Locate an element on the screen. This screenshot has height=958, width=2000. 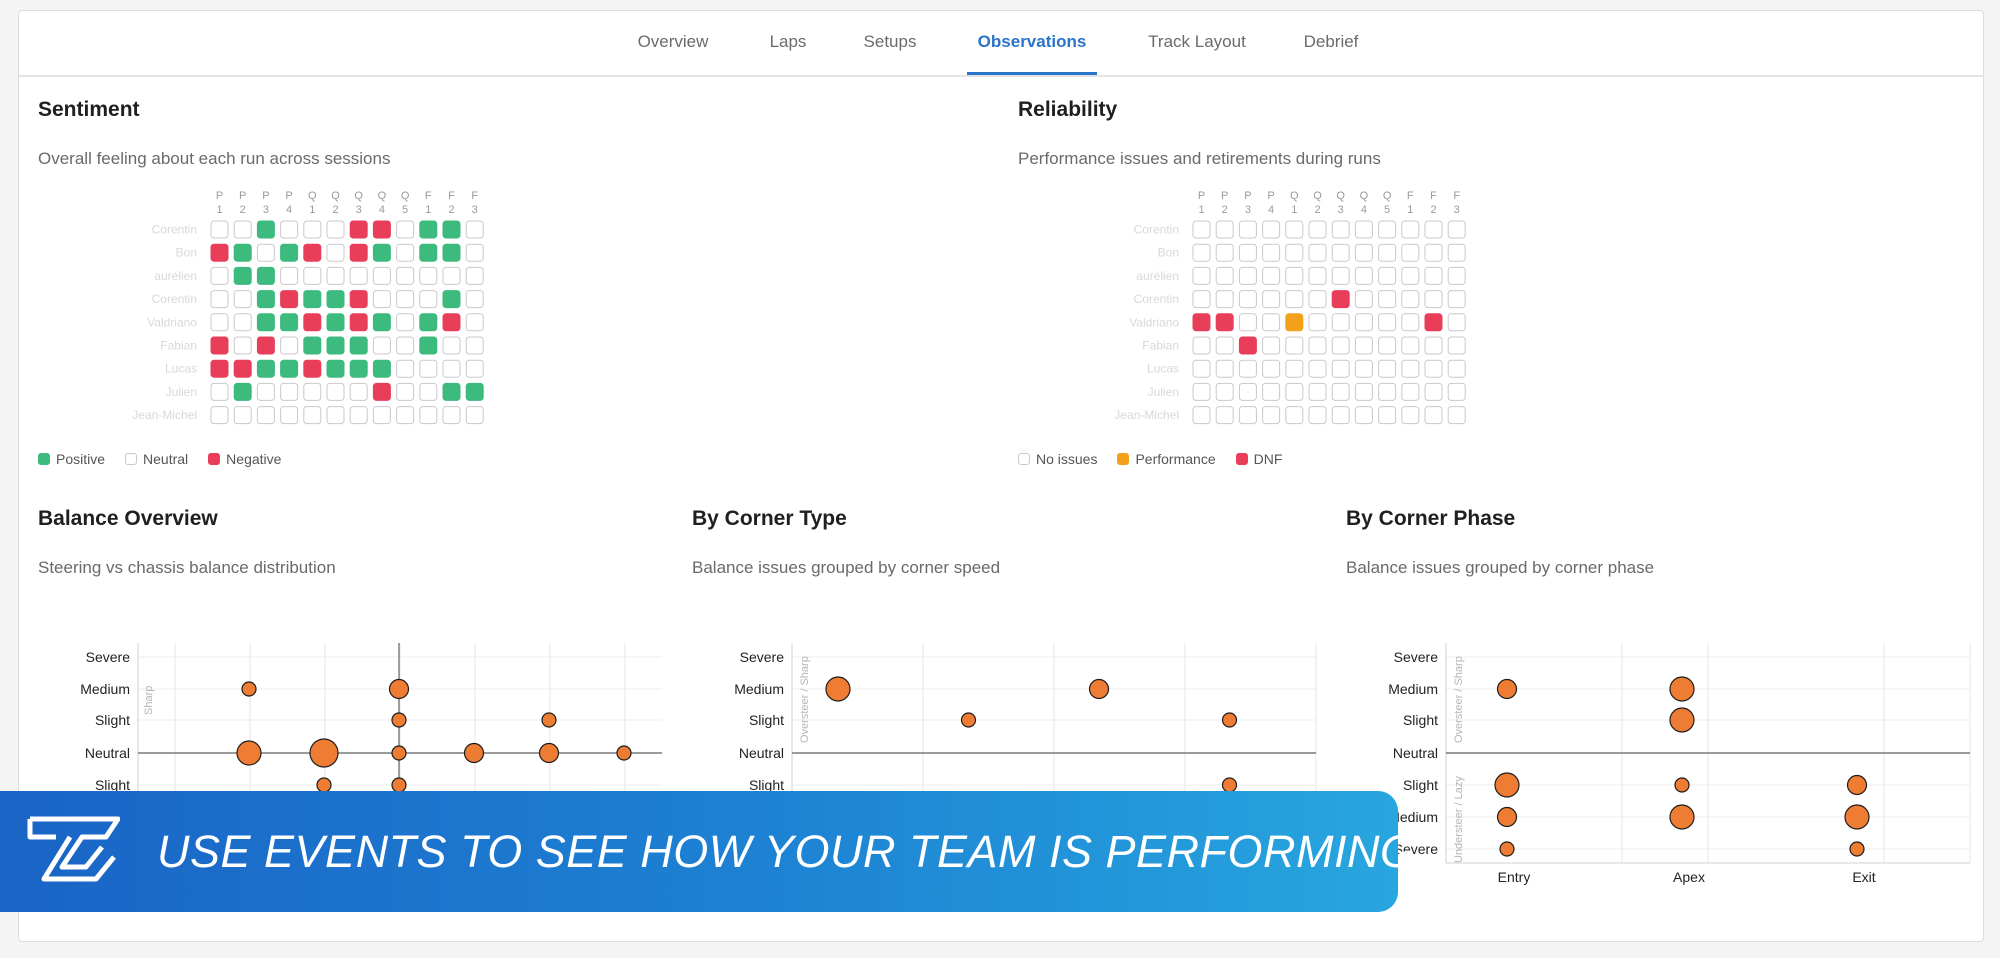
active-tab-indicator is located at coordinates (1032, 73).